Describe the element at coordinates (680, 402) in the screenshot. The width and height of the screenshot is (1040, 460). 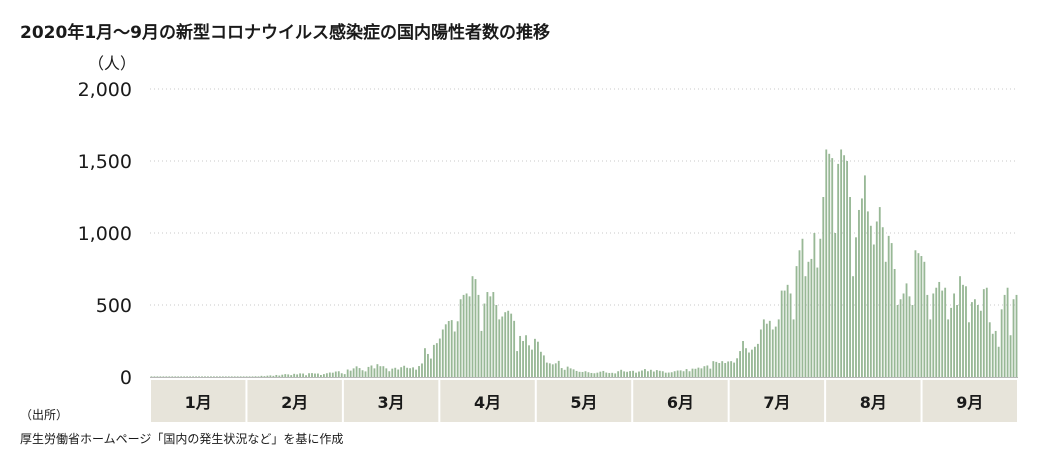
I see `month-label: 6月` at that location.